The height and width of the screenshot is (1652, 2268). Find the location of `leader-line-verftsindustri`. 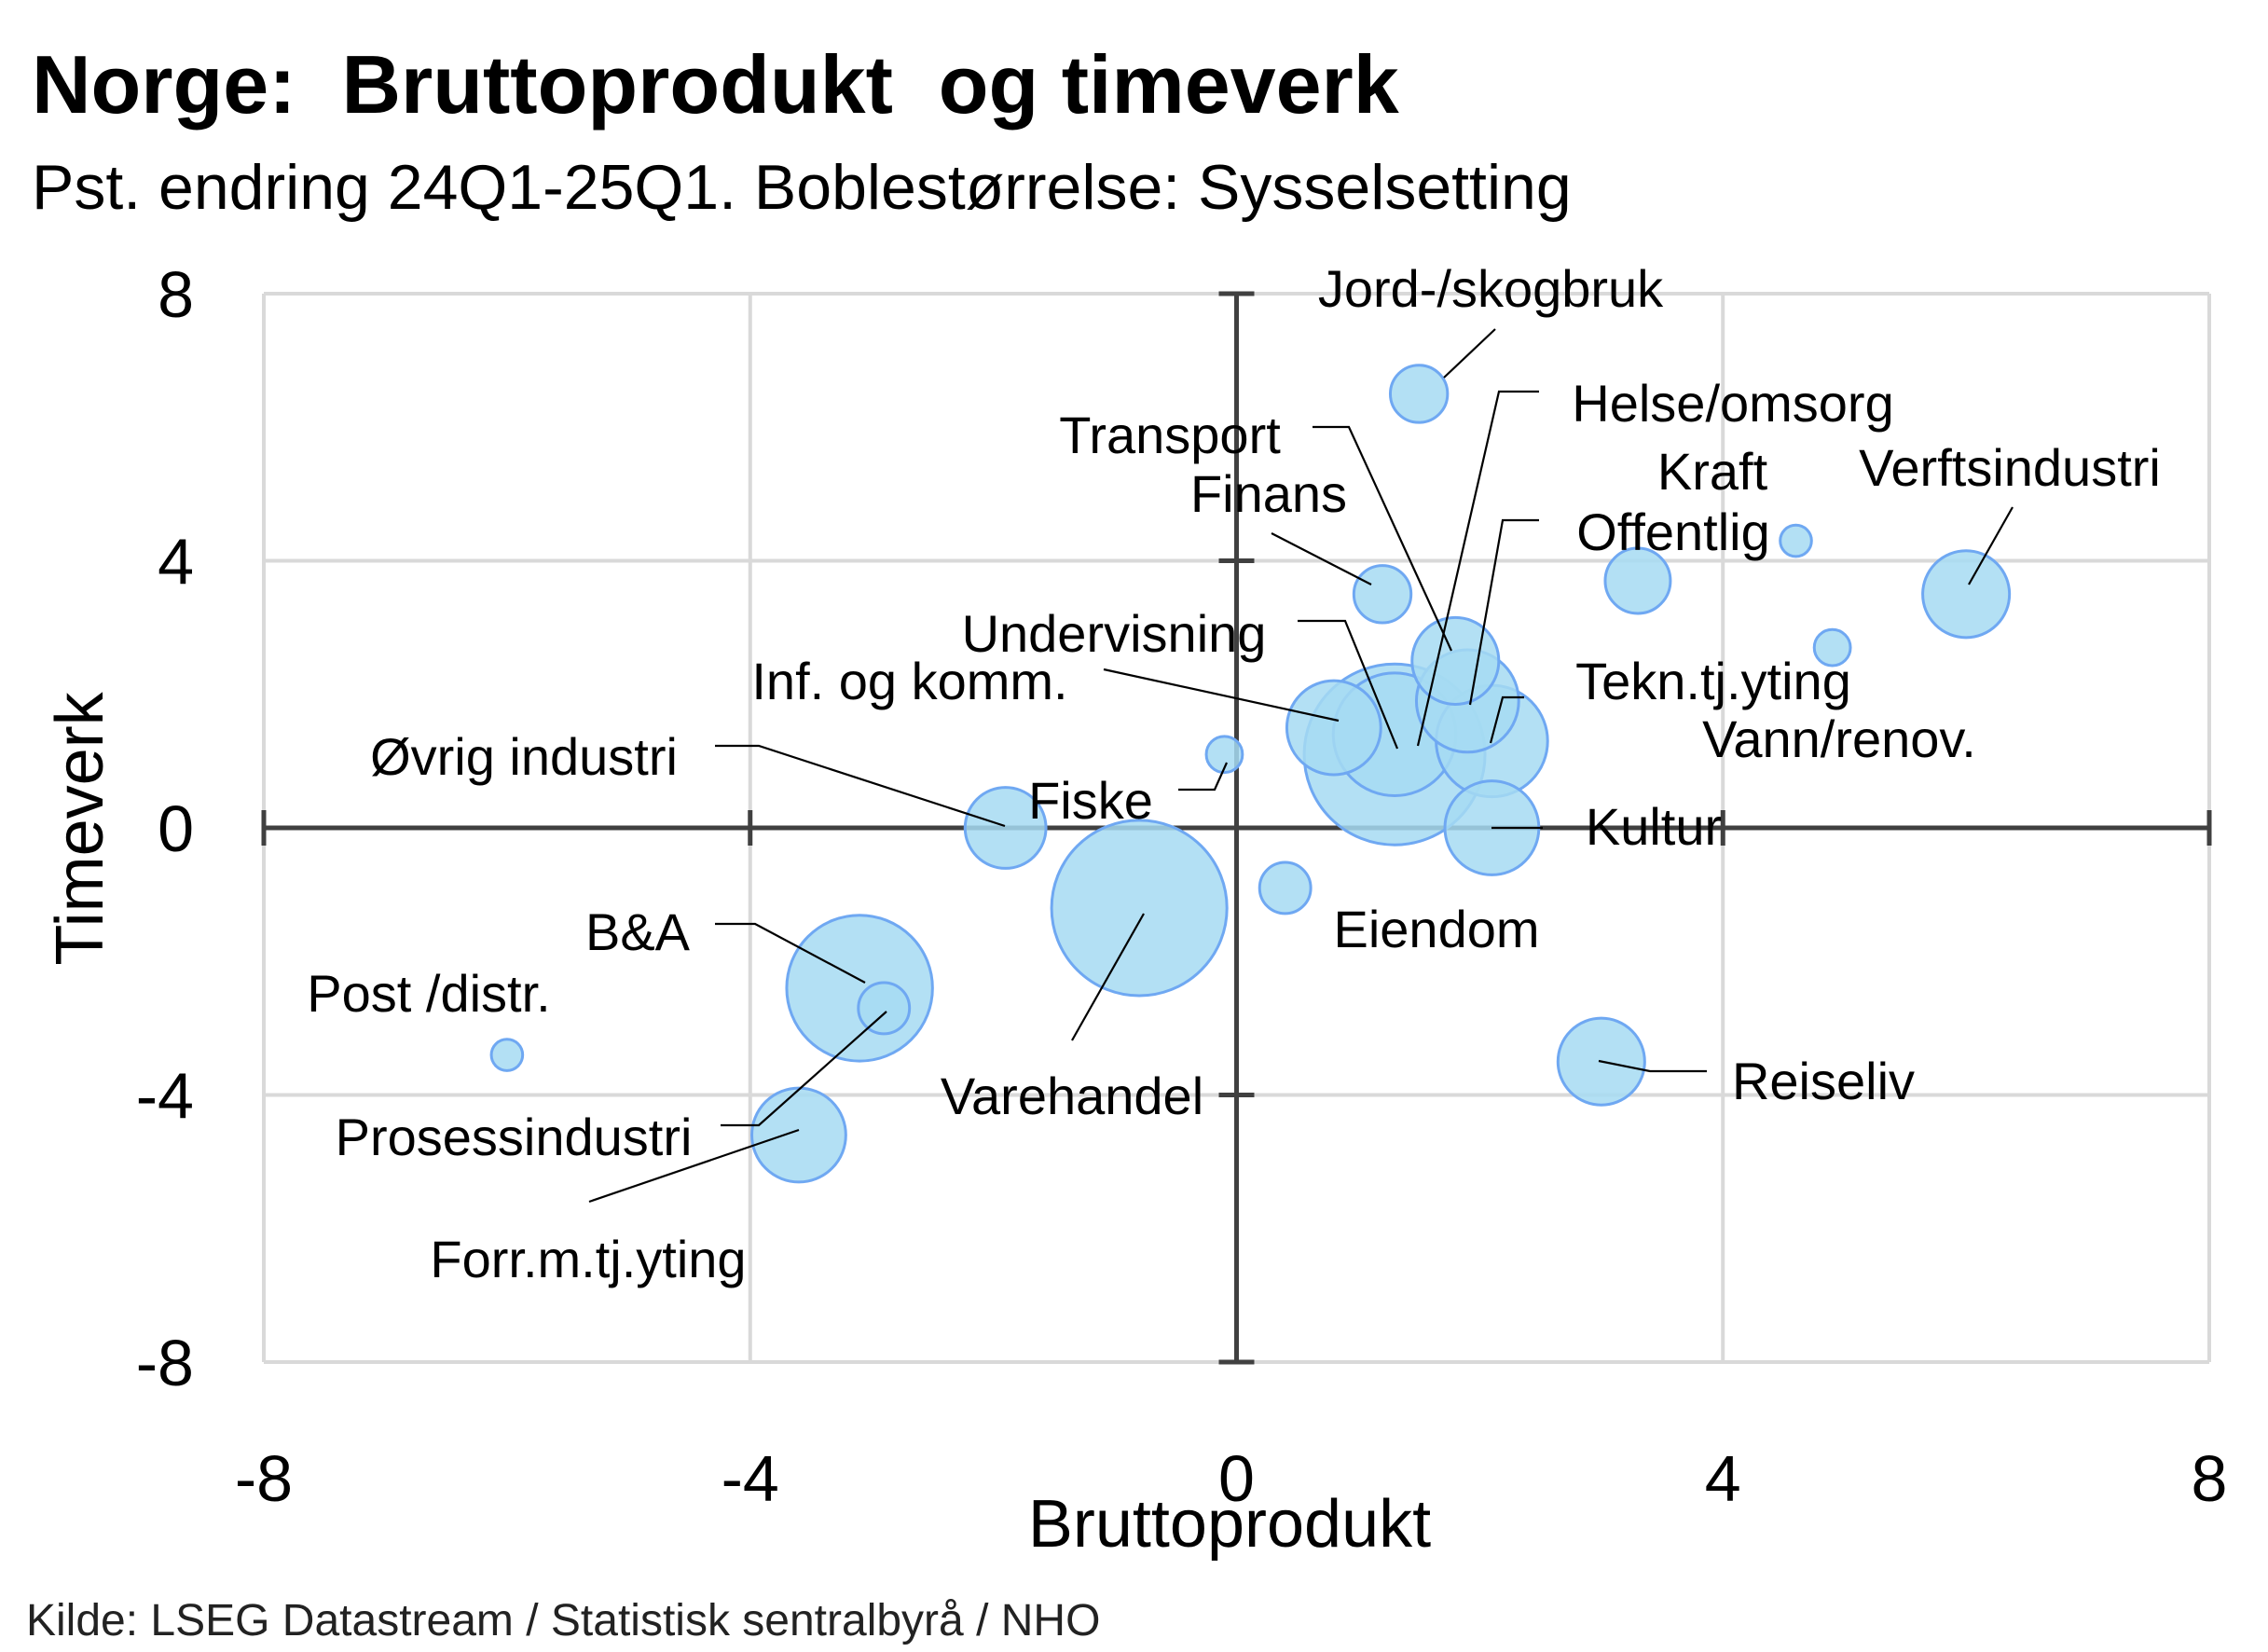

leader-line-verftsindustri is located at coordinates (1991, 545).